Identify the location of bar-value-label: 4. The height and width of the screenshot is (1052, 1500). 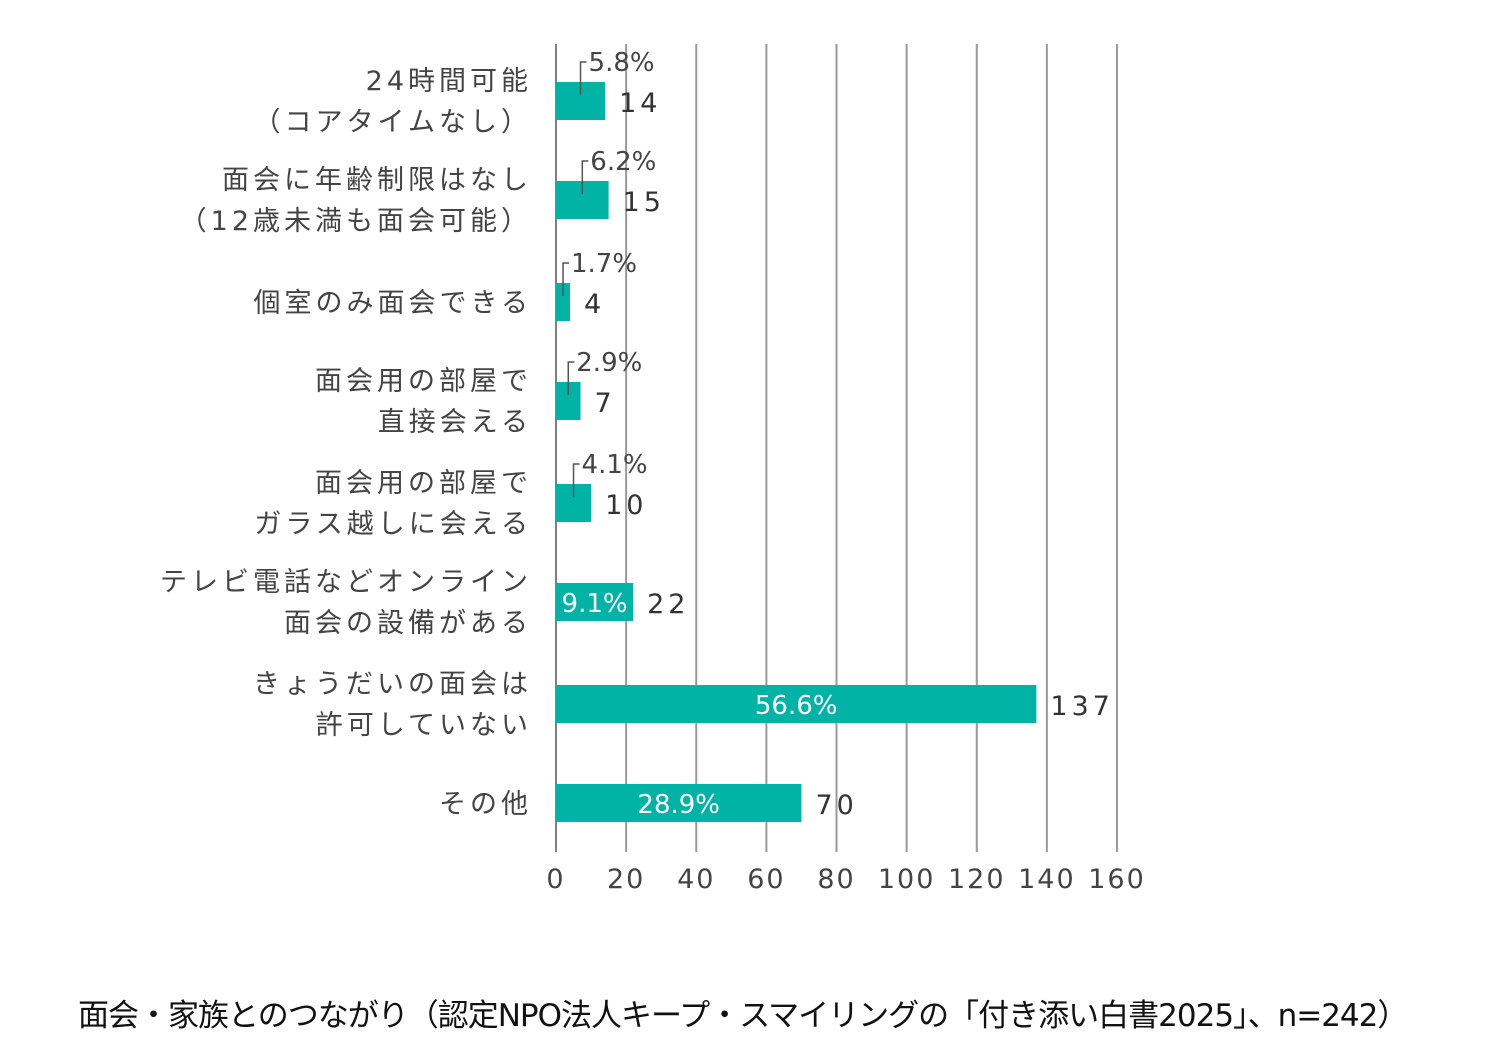
(594, 304).